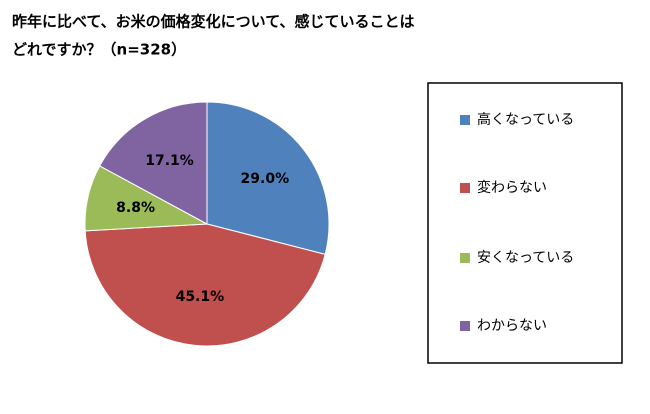 Image resolution: width=650 pixels, height=414 pixels. Describe the element at coordinates (135, 208) in the screenshot. I see `data-label: 8.8%` at that location.